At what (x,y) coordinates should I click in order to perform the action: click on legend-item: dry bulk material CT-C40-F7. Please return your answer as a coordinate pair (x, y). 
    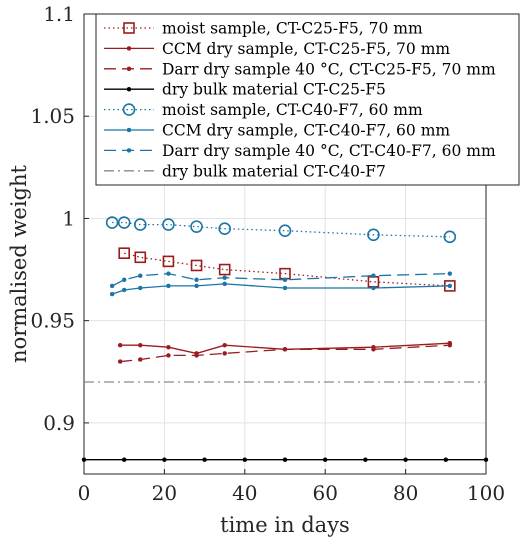
    Looking at the image, I should click on (245, 171).